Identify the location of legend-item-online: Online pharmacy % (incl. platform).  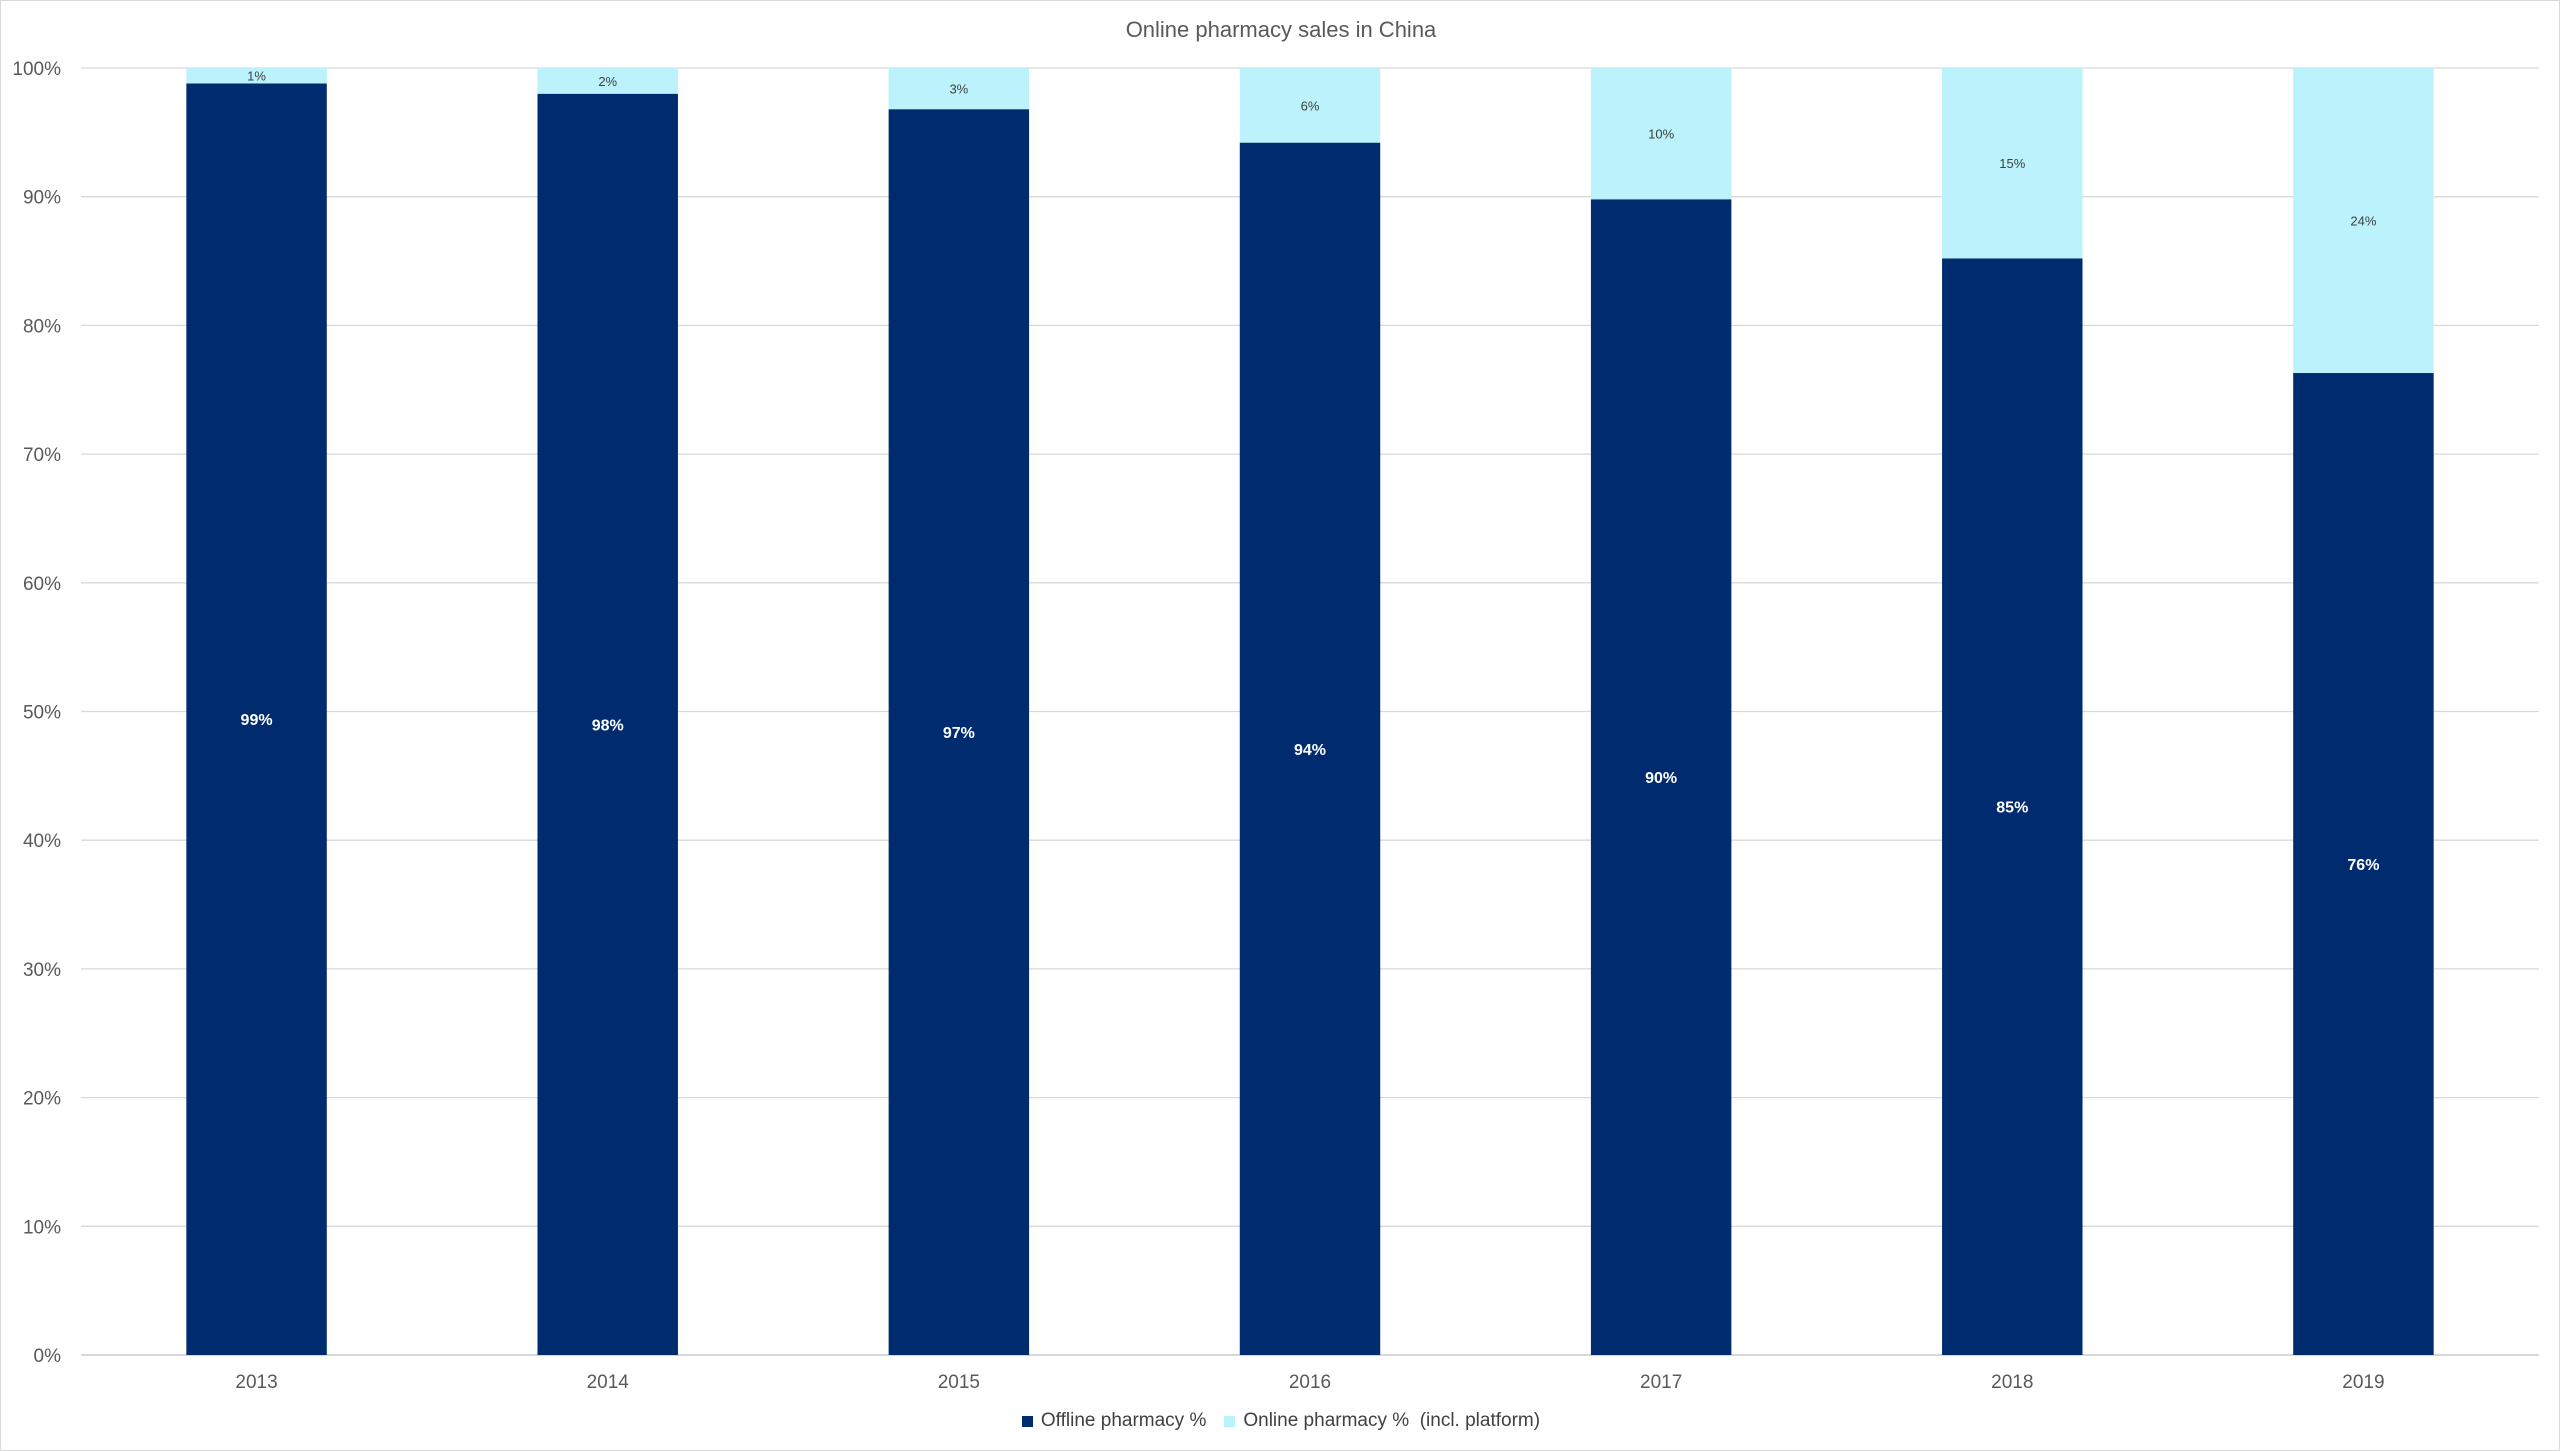
(1382, 1421).